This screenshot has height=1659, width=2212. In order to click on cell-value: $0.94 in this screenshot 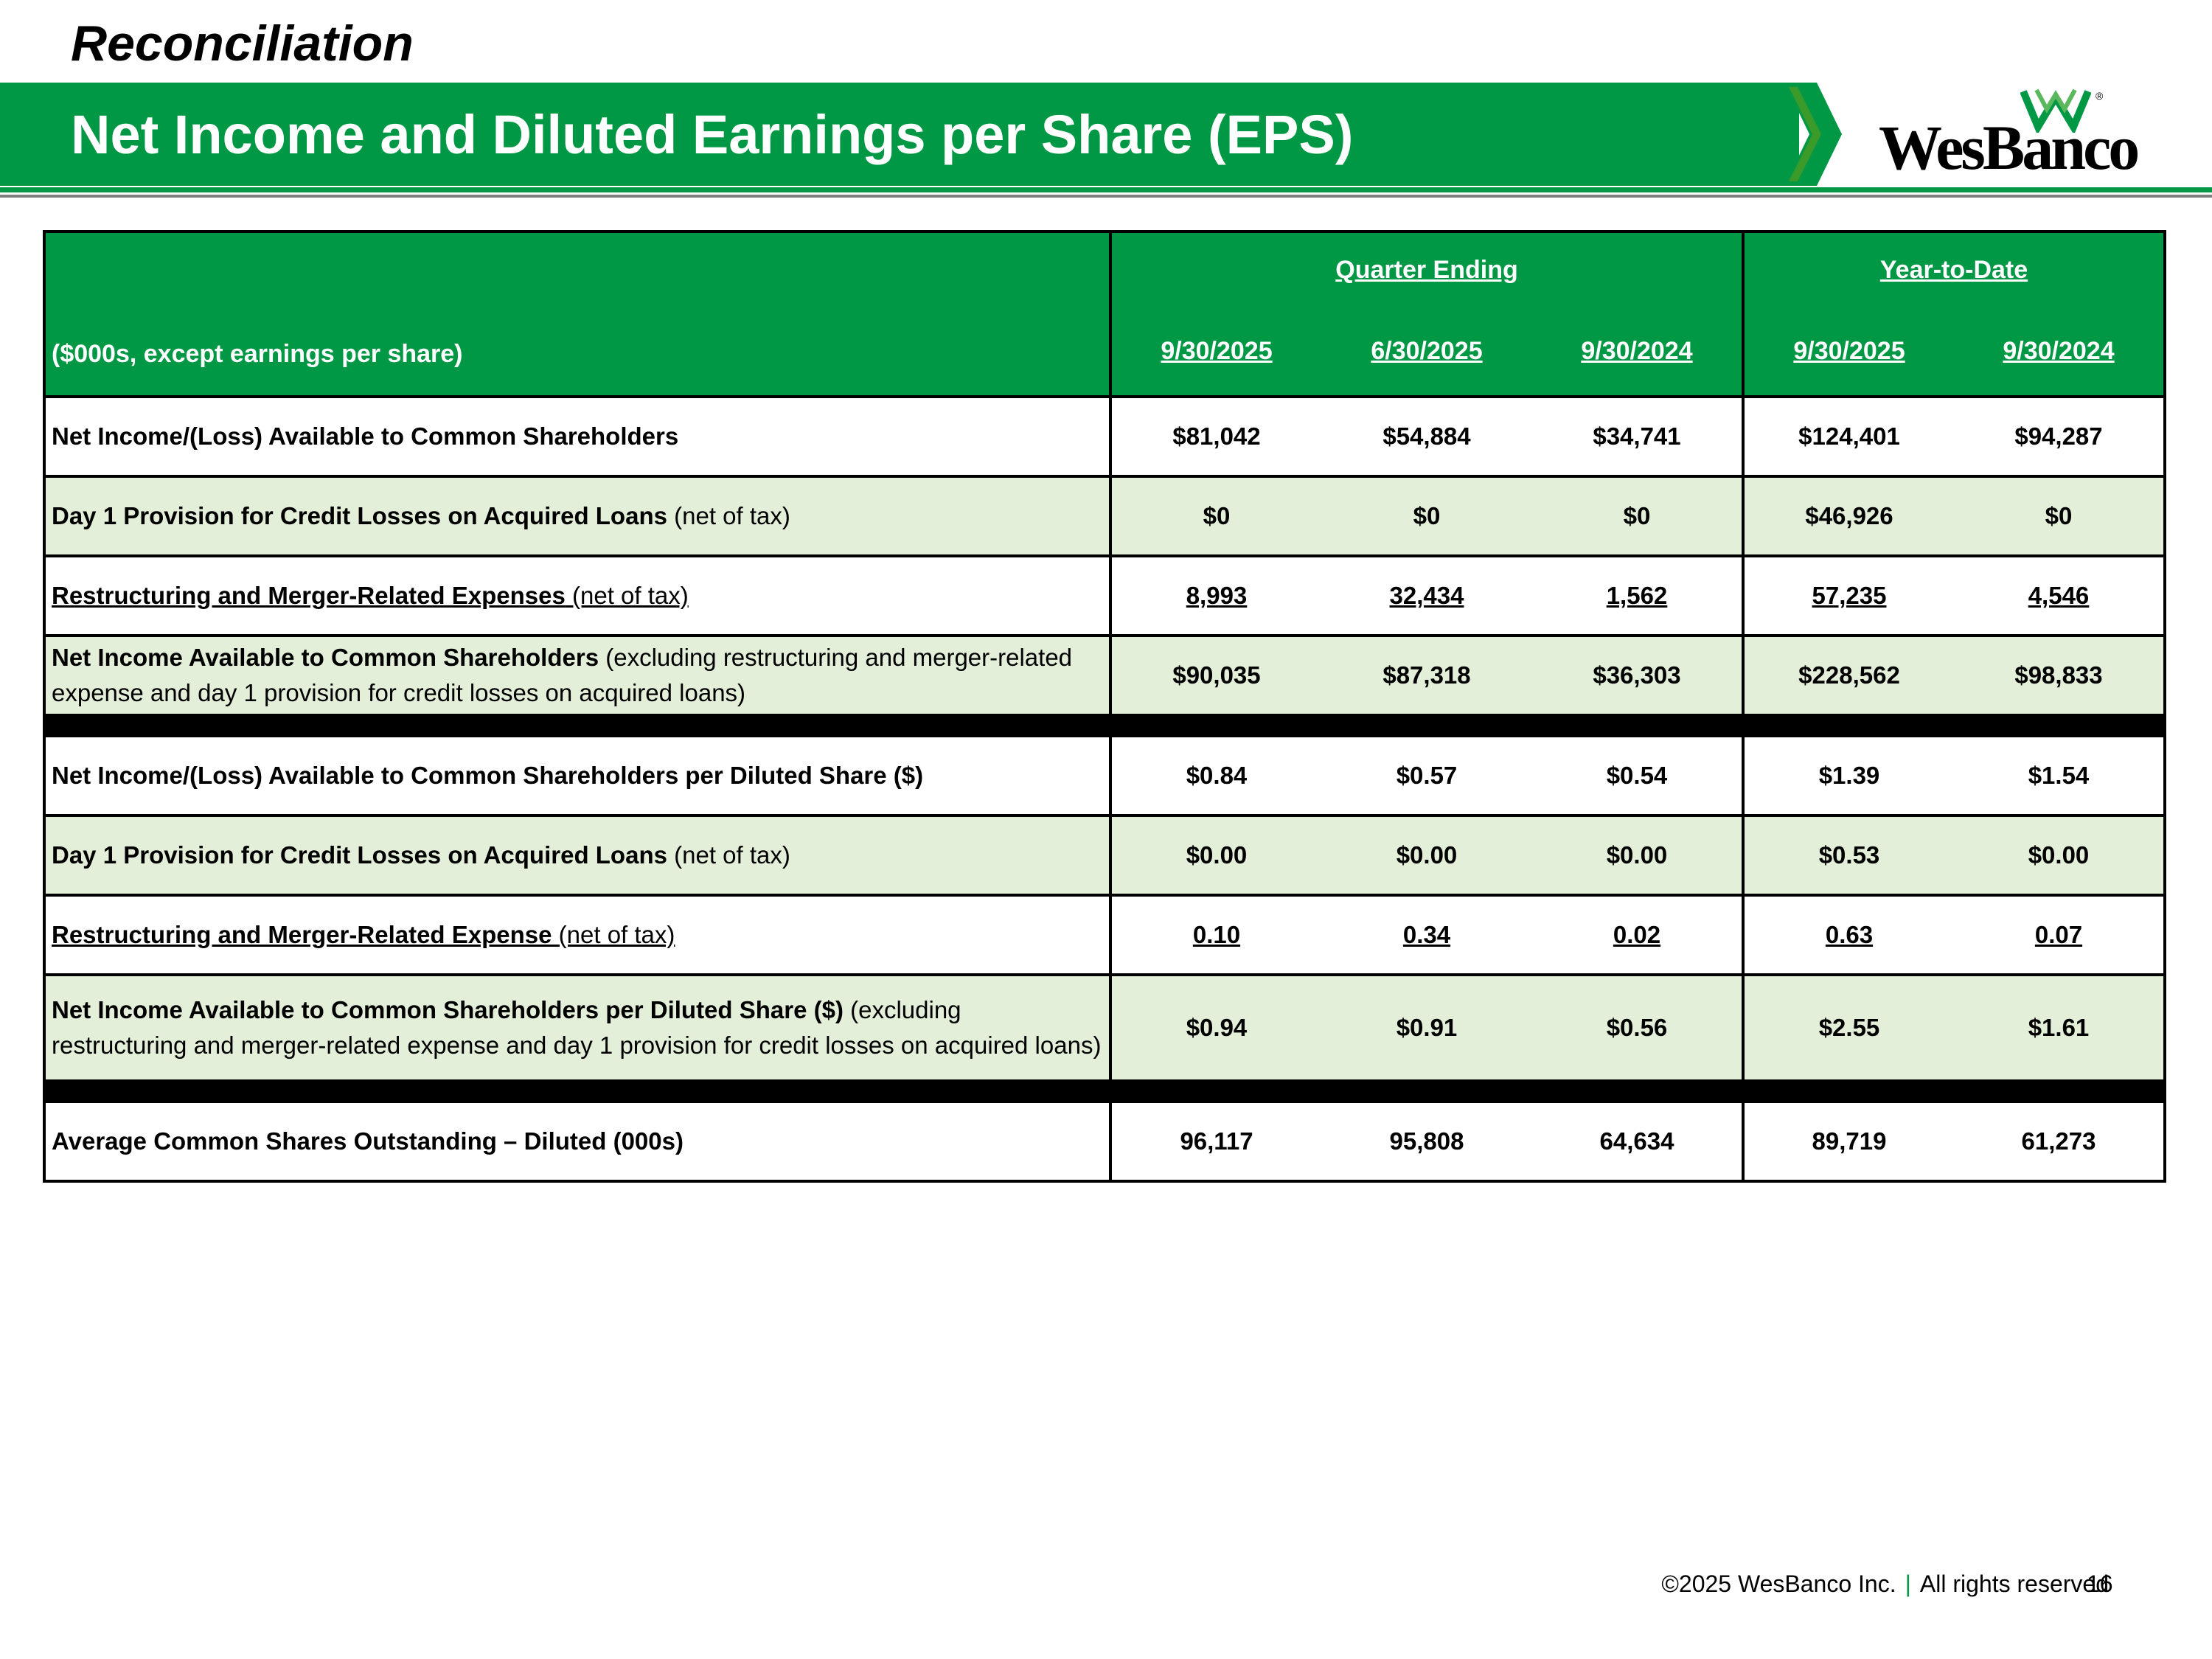, I will do `click(1215, 1027)`.